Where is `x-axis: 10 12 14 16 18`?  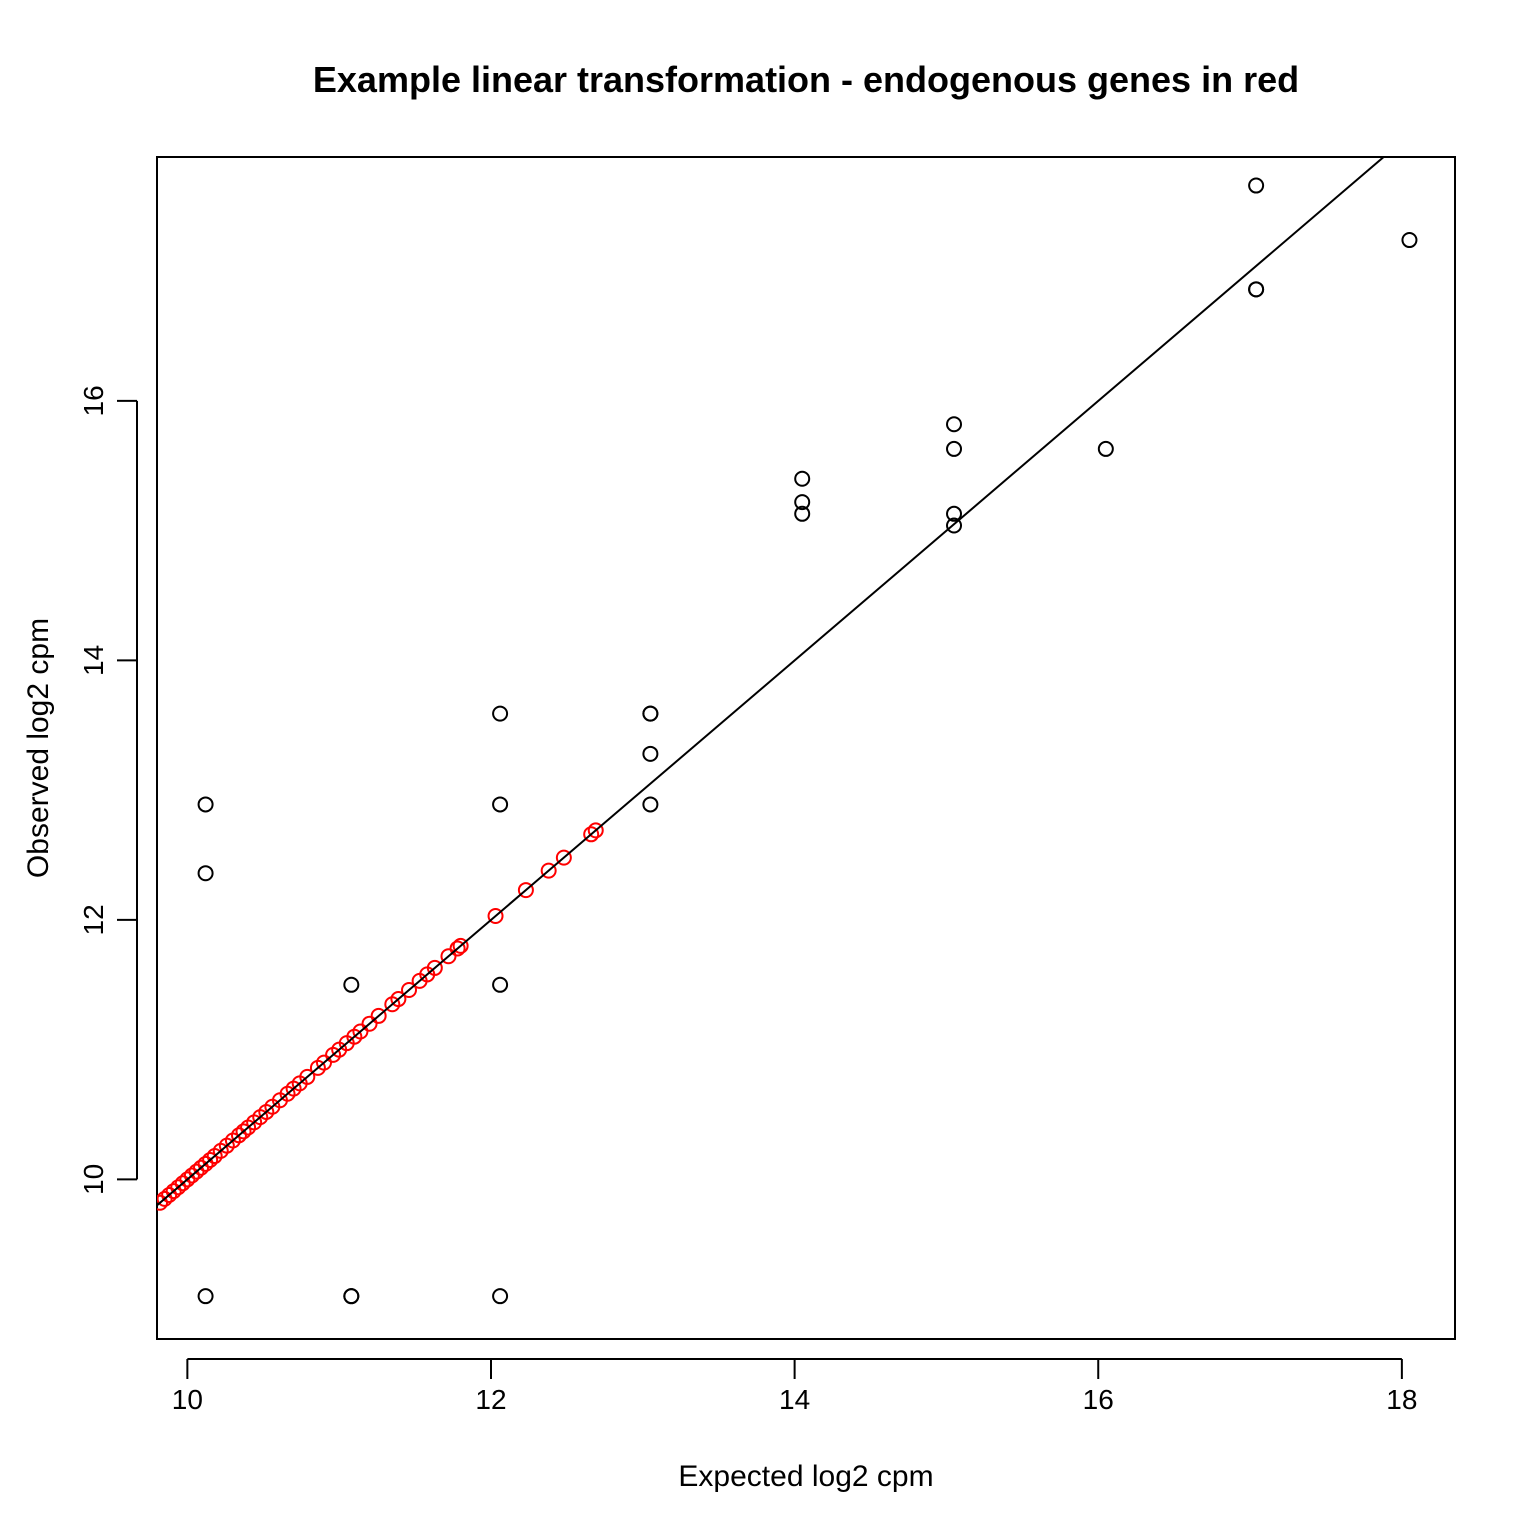 x-axis: 10 12 14 16 18 is located at coordinates (794, 1386).